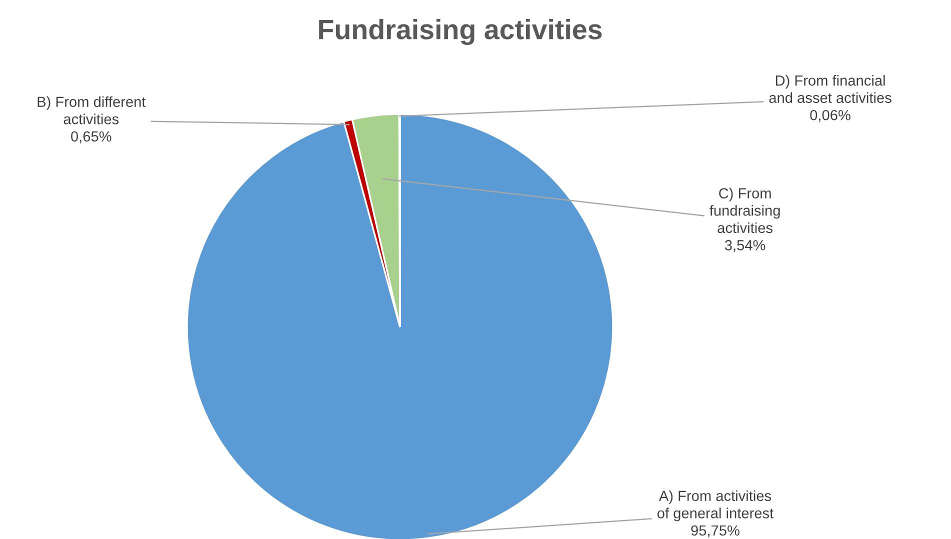 This screenshot has height=539, width=951. What do you see at coordinates (91, 137) in the screenshot?
I see `data-label: 0,65%` at bounding box center [91, 137].